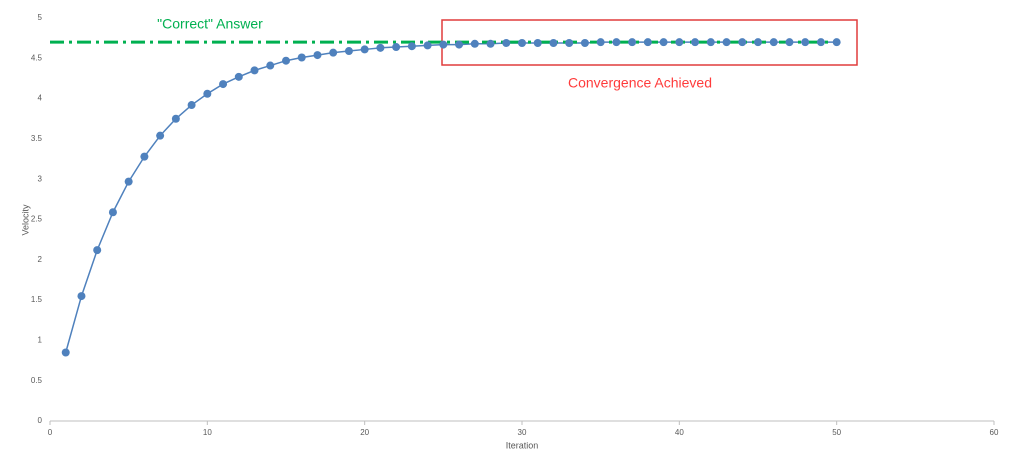 The height and width of the screenshot is (468, 1024). Describe the element at coordinates (364, 432) in the screenshot. I see `x-tick-label: 20` at that location.